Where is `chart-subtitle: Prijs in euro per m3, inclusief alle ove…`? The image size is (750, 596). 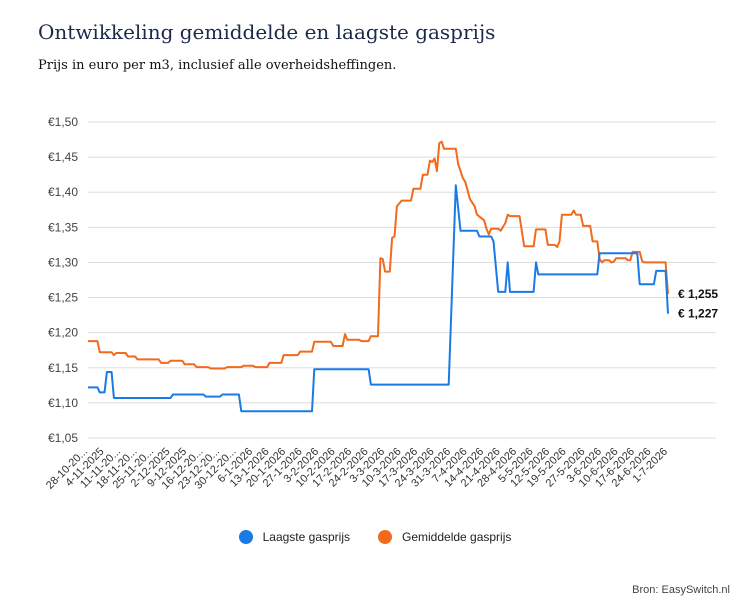 chart-subtitle: Prijs in euro per m3, inclusief alle ove… is located at coordinates (217, 65).